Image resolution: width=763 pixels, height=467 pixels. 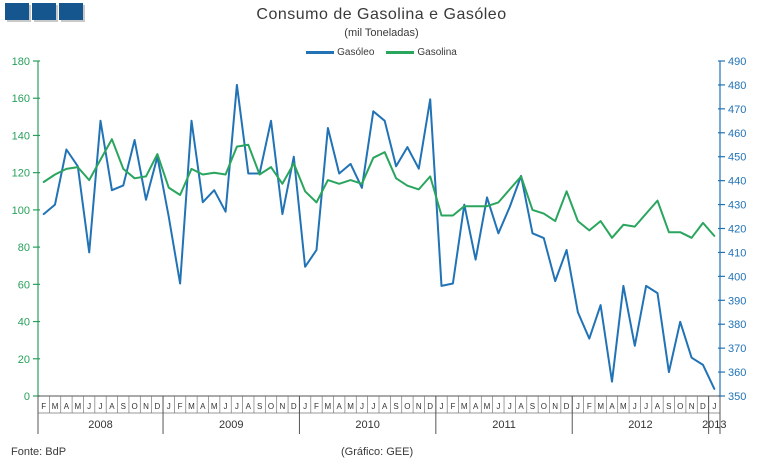 What do you see at coordinates (24, 360) in the screenshot?
I see `left-axis-tick-label: 20` at bounding box center [24, 360].